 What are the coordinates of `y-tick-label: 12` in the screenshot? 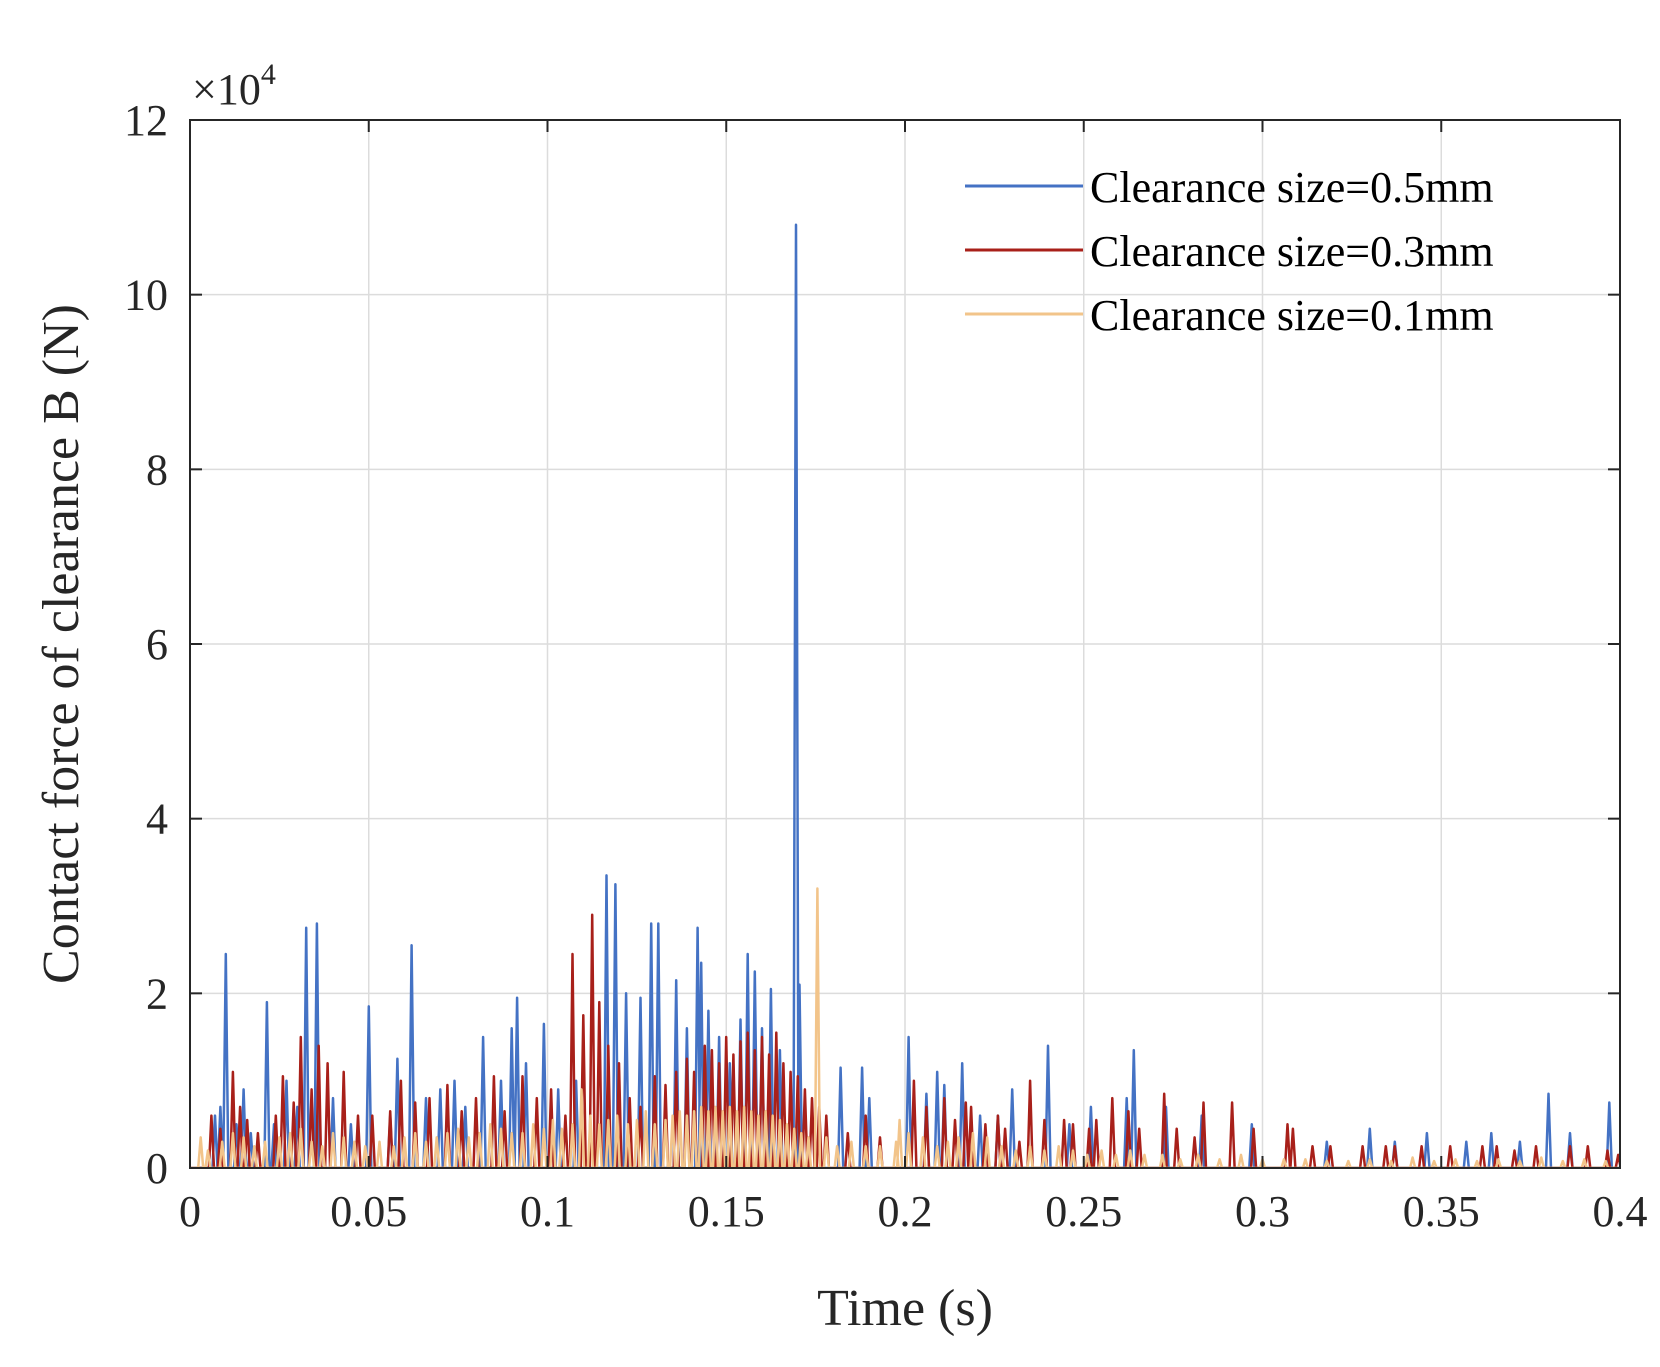 It's located at (146, 120).